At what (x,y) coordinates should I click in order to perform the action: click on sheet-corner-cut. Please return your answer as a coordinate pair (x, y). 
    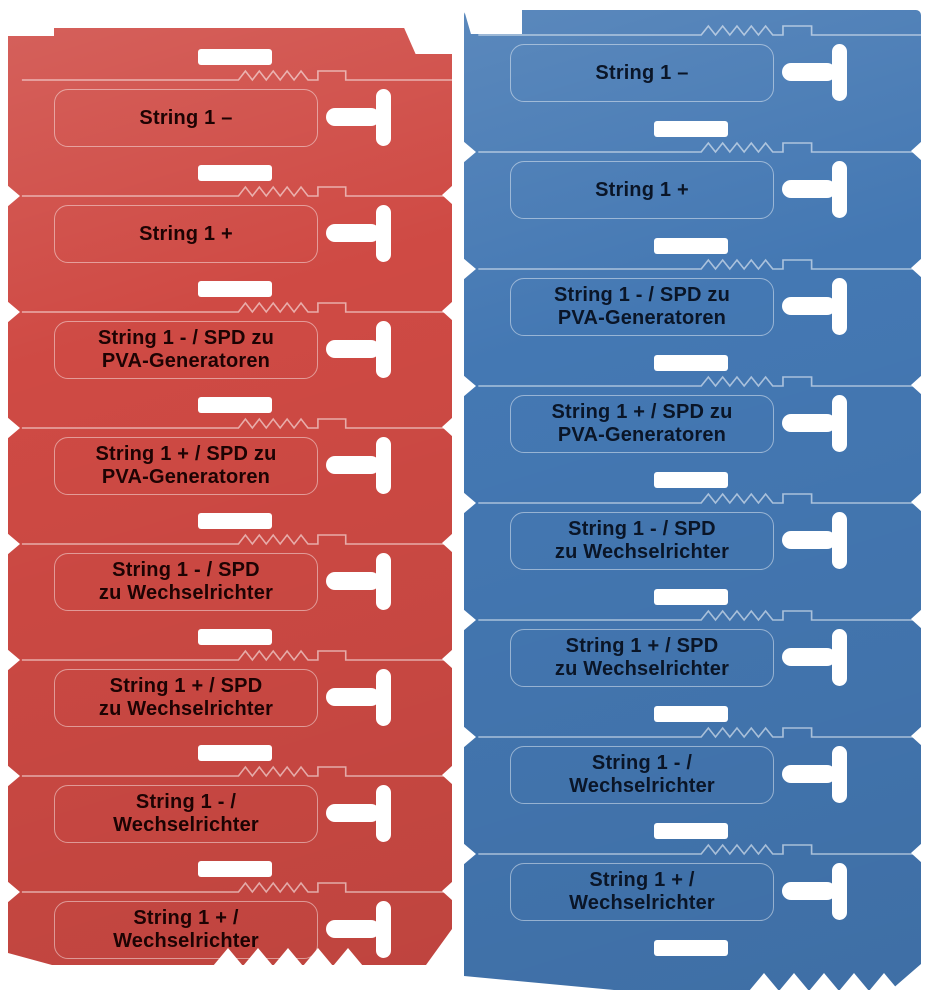
    Looking at the image, I should click on (493, 22).